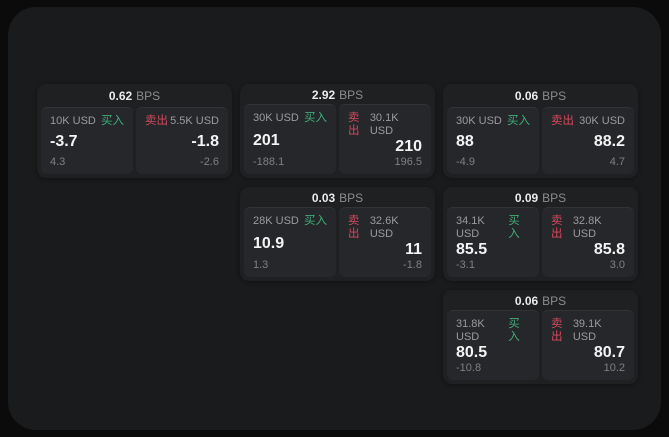  I want to click on sell-labels-row: 卖出 39.1K USD, so click(588, 331).